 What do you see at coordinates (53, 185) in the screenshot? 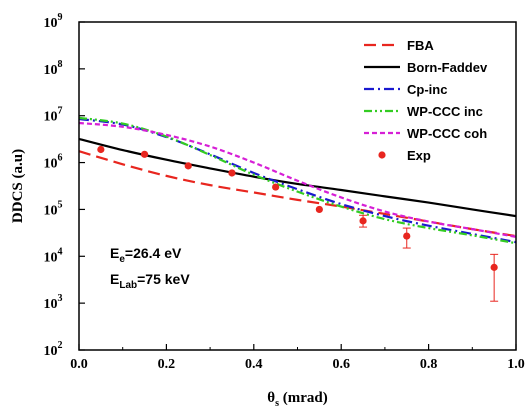
I see `y-tick-labels: 10² 10³ 10⁴ 10⁵ 10⁶ 10⁷ 10⁸ 10⁹` at bounding box center [53, 185].